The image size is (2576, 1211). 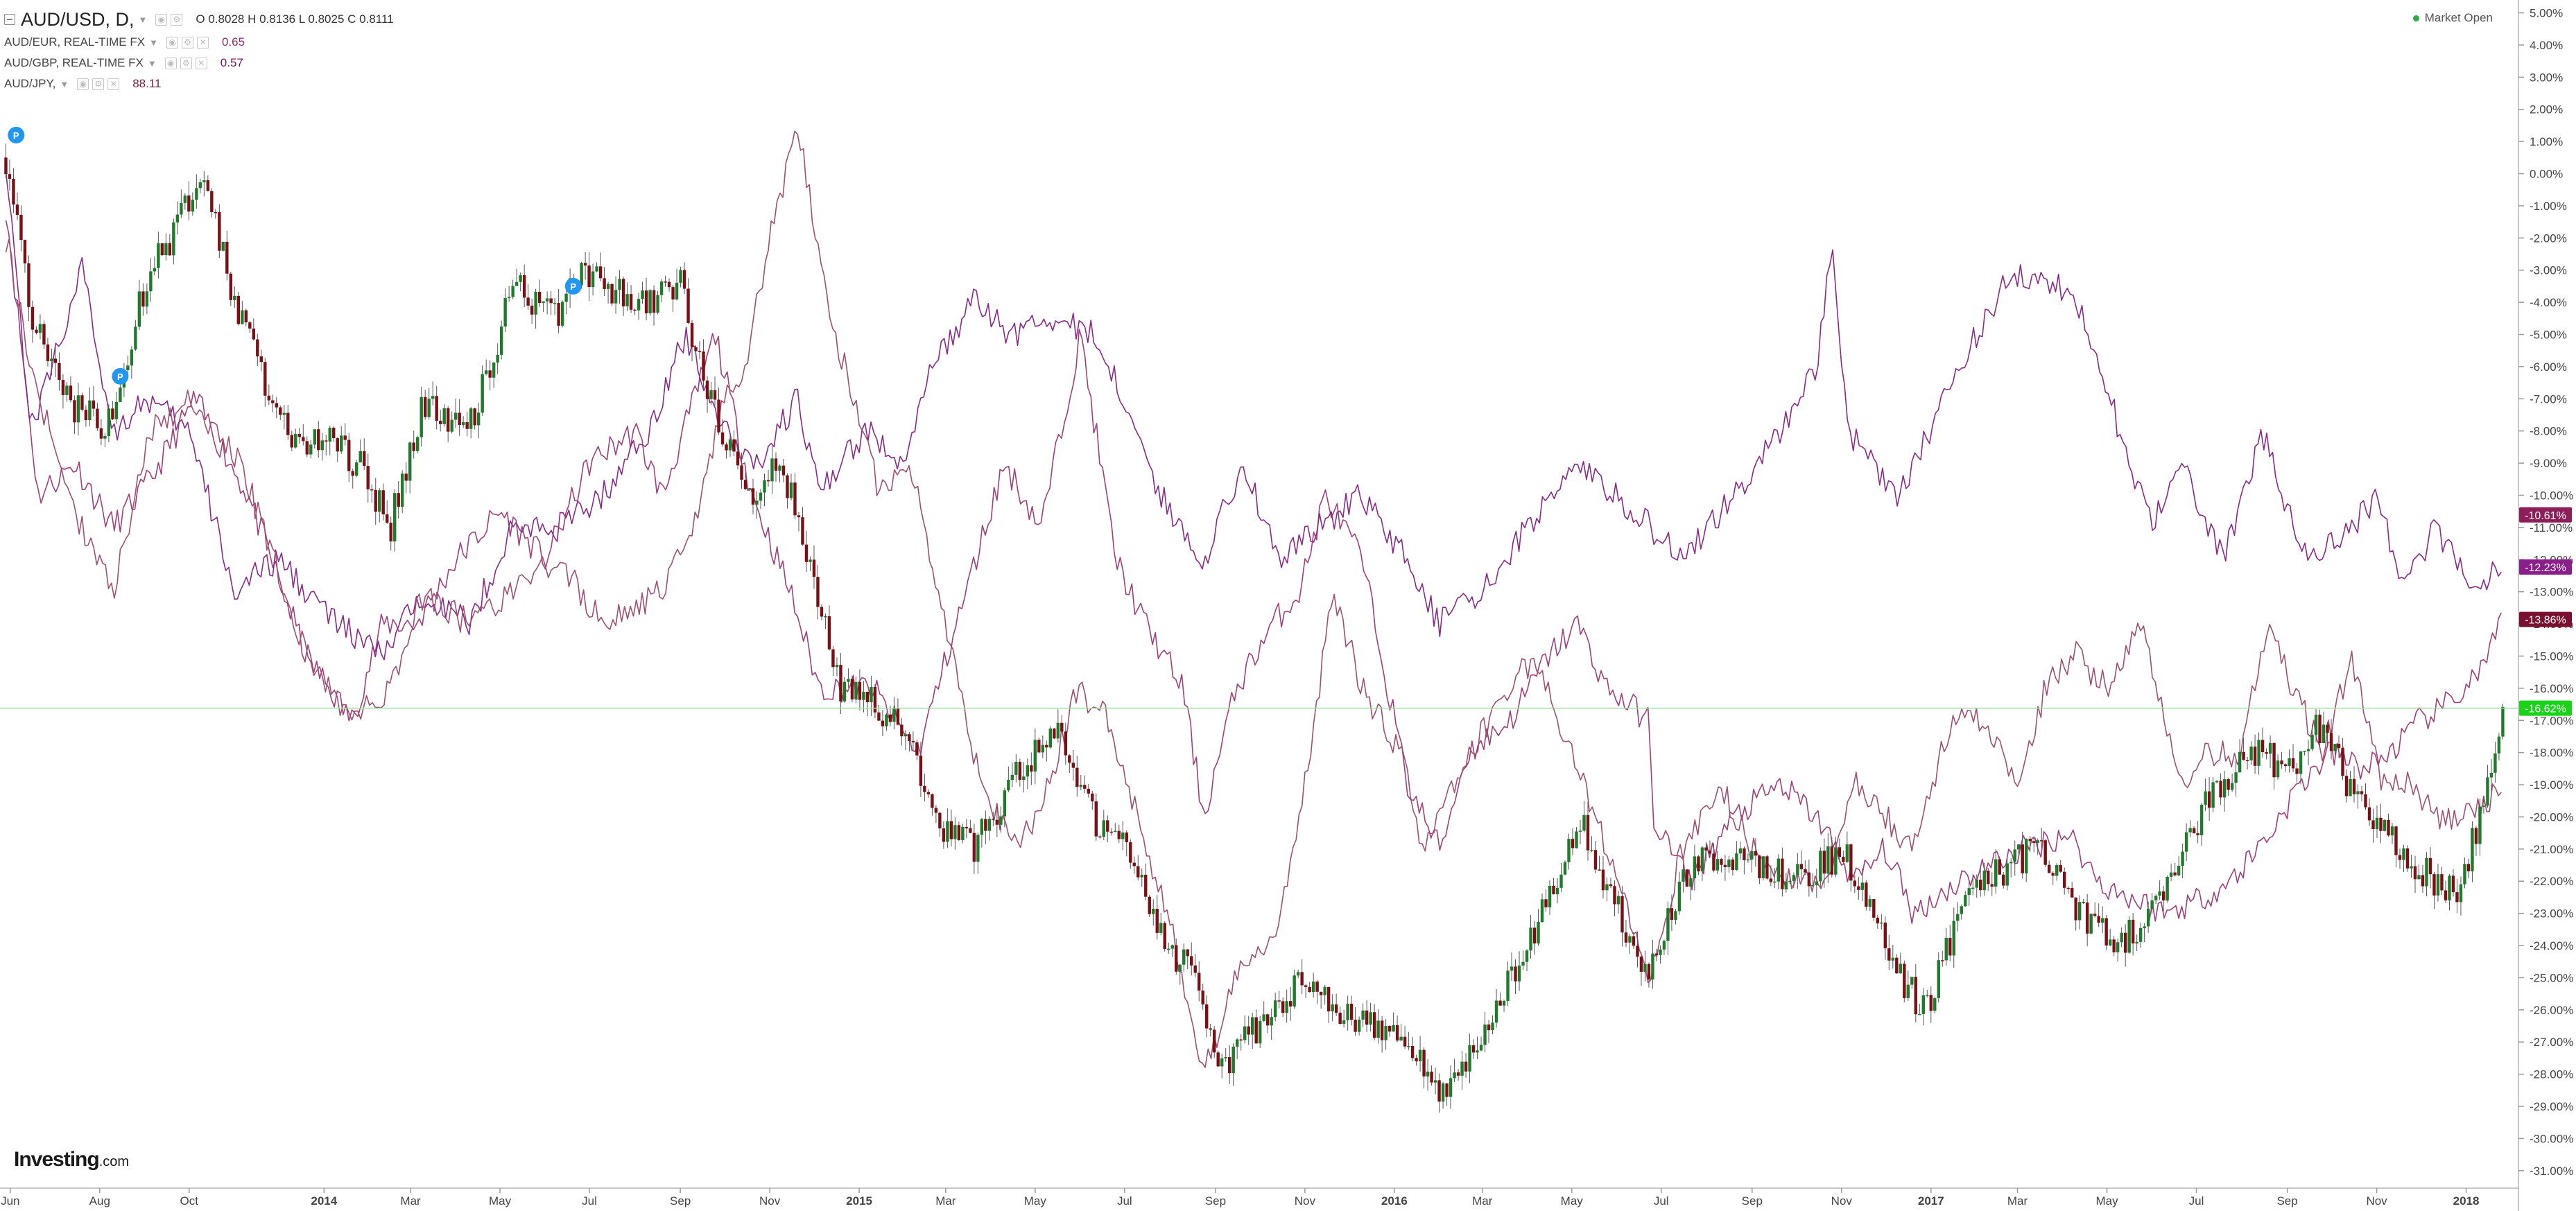 I want to click on y-tick-label: -26.00%, so click(x=2551, y=1011).